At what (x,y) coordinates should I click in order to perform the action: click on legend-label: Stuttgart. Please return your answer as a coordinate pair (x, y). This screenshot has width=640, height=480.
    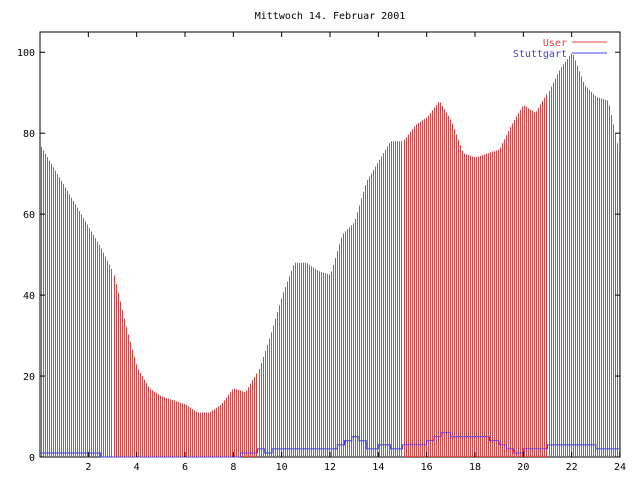
    Looking at the image, I should click on (540, 54).